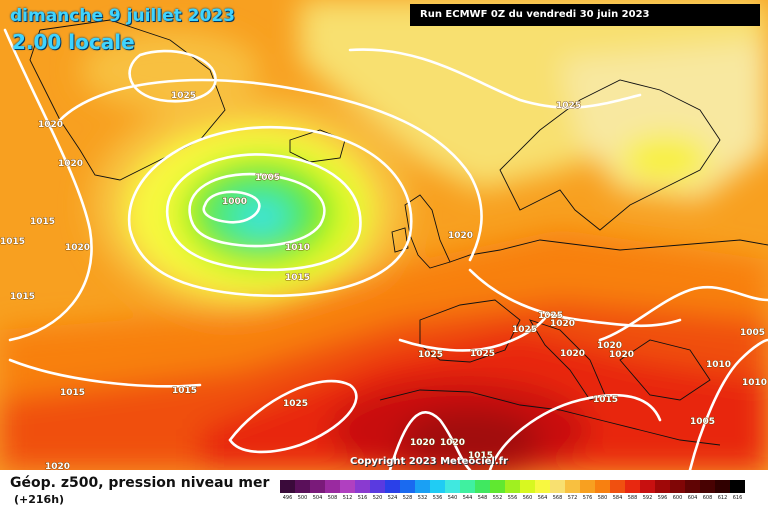 The height and width of the screenshot is (512, 768). I want to click on scale-step: 616, so click(737, 491).